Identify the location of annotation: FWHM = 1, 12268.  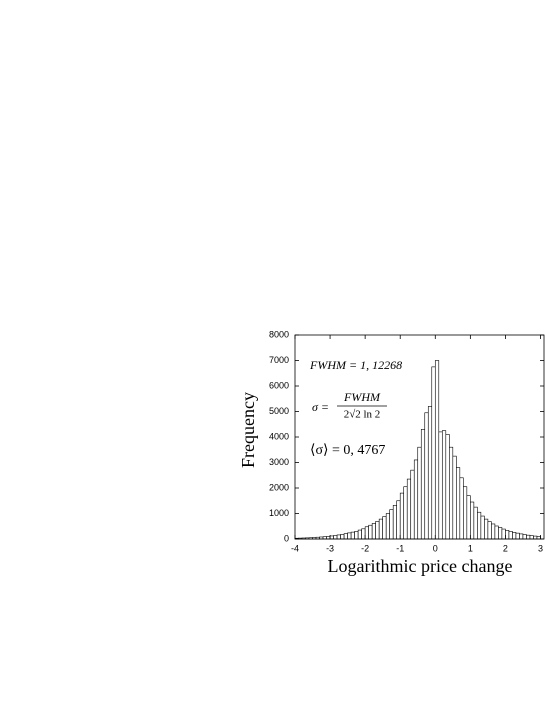
(355, 365).